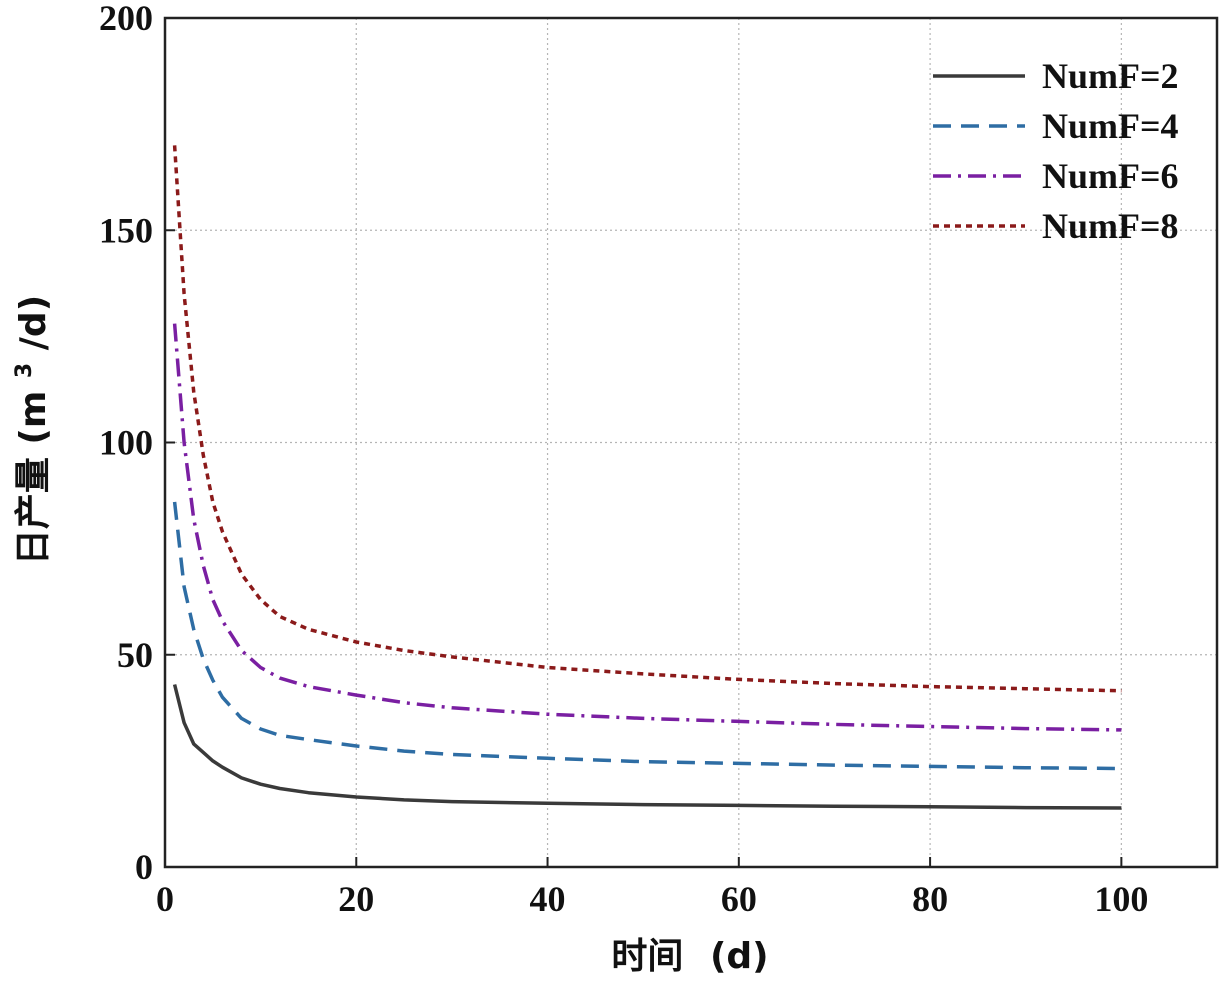 This screenshot has width=1221, height=981. What do you see at coordinates (689, 956) in the screenshot?
I see `x-axis-title: 时间 (d)` at bounding box center [689, 956].